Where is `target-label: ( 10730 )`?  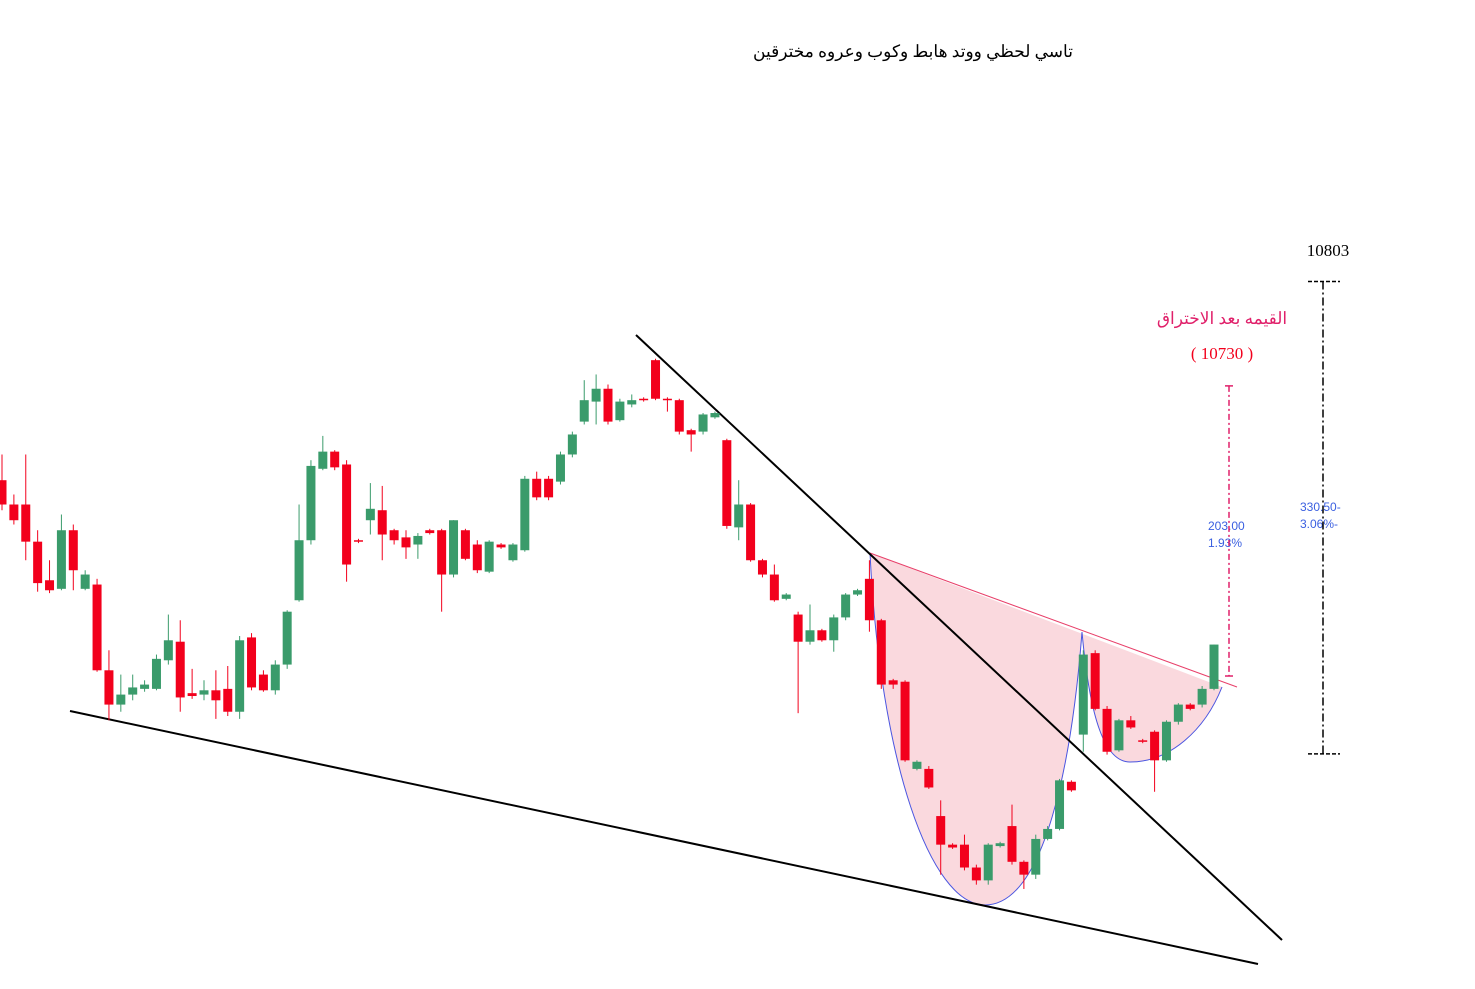
target-label: ( 10730 ) is located at coordinates (1222, 353).